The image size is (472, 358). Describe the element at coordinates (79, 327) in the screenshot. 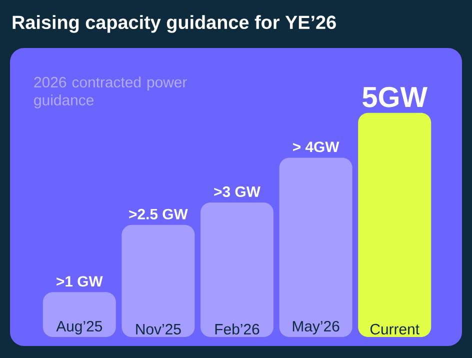

I see `x-tick-label: Aug’25` at that location.